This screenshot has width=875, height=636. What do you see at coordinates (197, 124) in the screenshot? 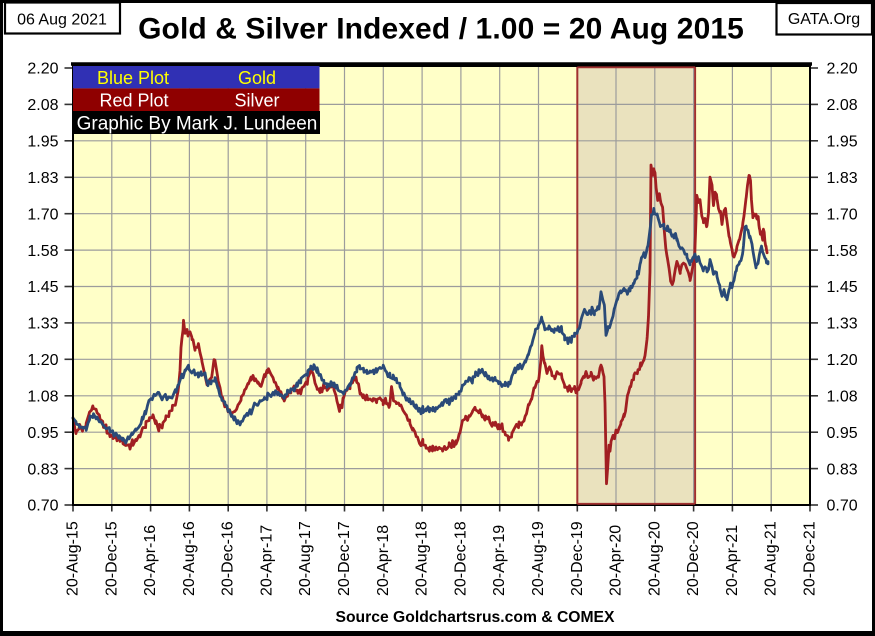
I see `svg-text: Graphic By Mark J. Lundeen` at bounding box center [197, 124].